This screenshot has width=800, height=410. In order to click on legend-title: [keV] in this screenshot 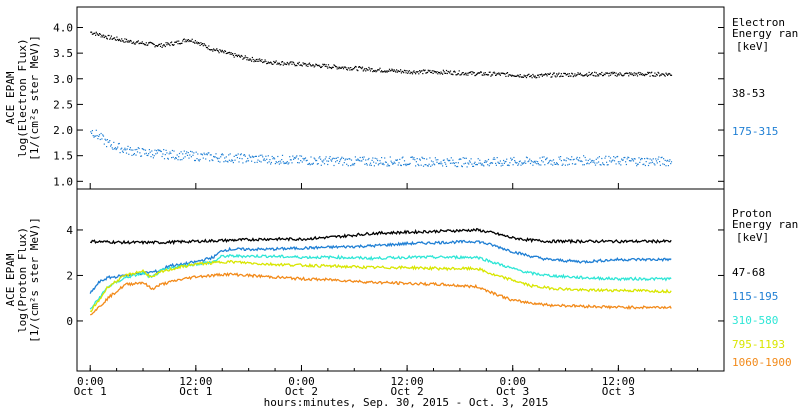, I will do `click(752, 237)`.